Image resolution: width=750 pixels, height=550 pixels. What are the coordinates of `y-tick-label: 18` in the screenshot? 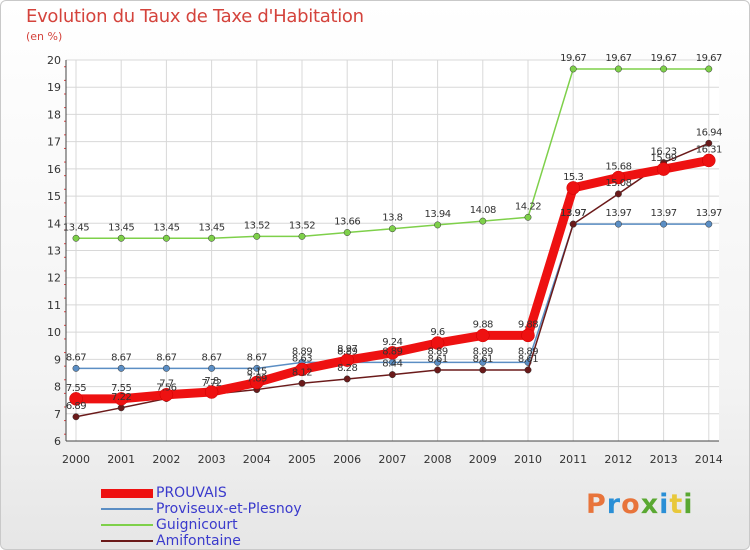 It's located at (54, 114).